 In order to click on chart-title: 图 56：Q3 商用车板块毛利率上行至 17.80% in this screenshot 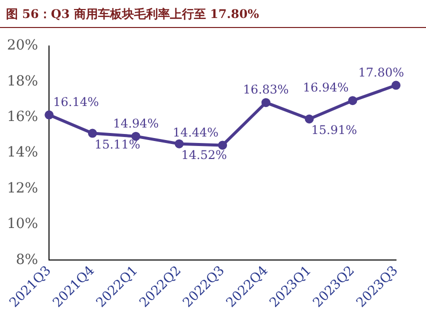, I will do `click(213, 14)`.